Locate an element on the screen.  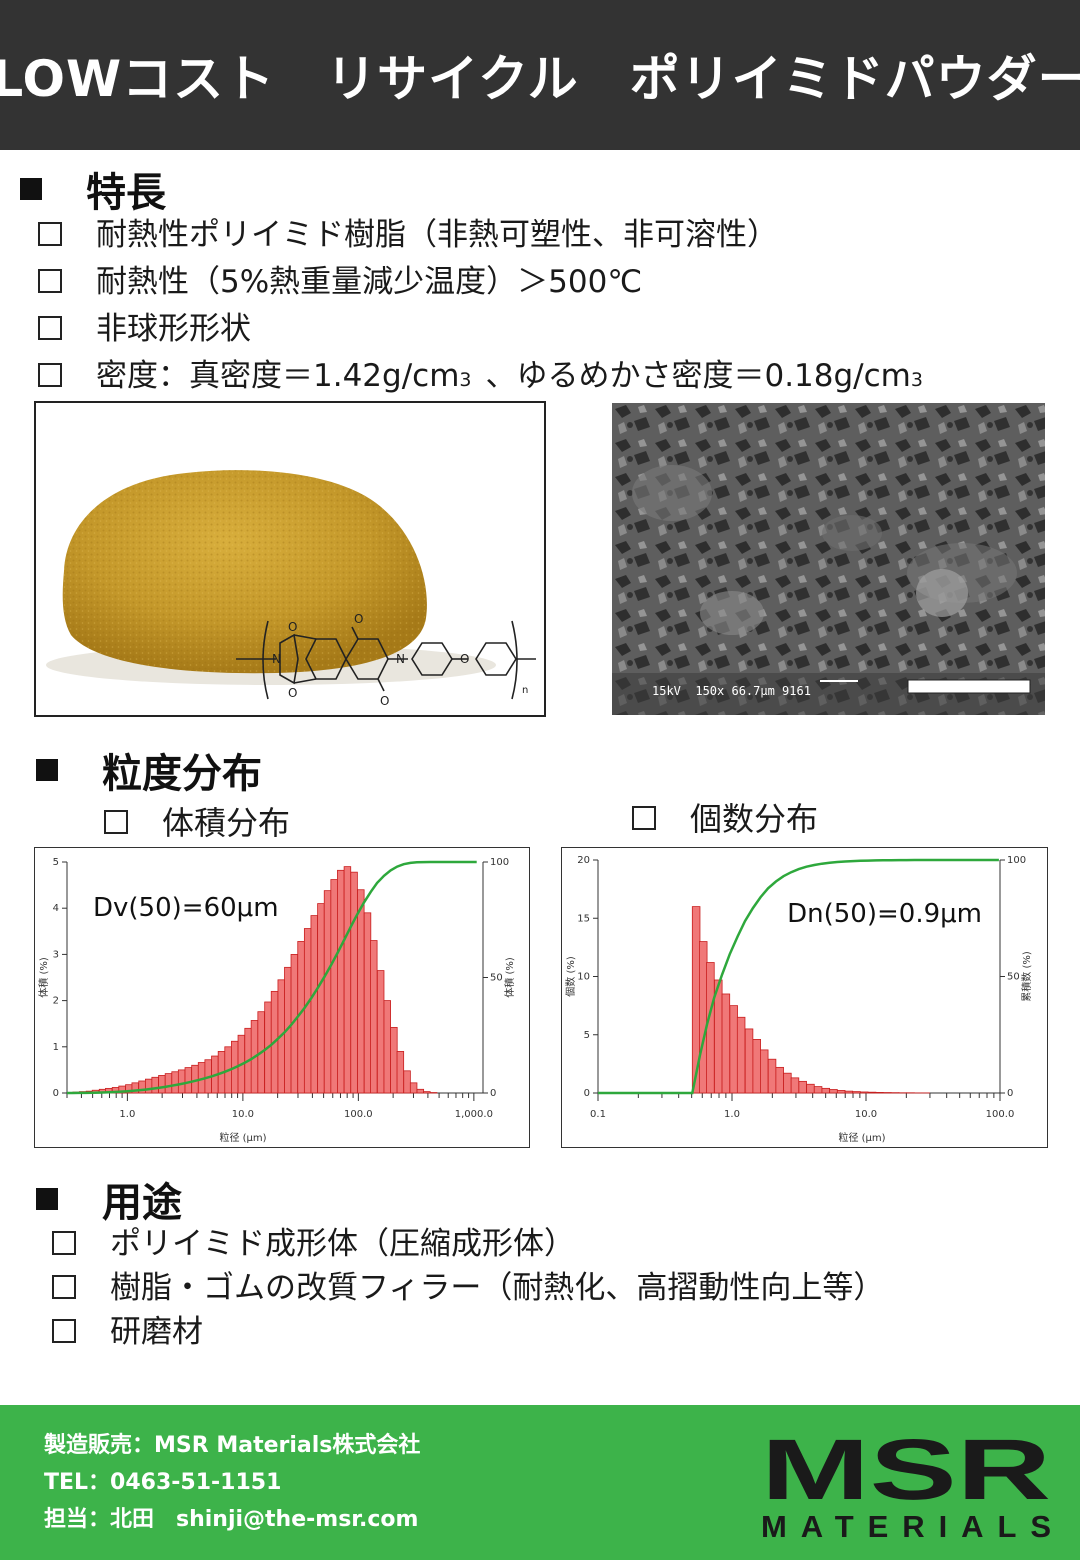
seller-text: 製造販売：MSR Materials株式会社 is located at coordinates (232, 1445).